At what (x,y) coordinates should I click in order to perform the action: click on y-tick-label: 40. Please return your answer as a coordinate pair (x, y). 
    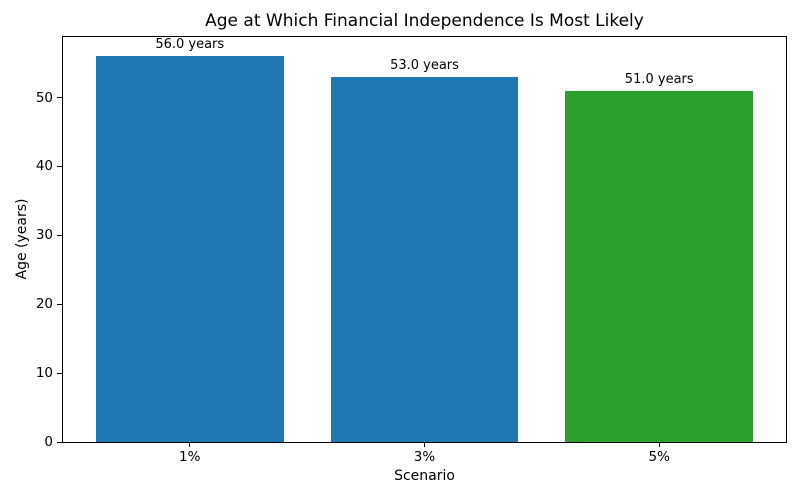
    Looking at the image, I should click on (44, 166).